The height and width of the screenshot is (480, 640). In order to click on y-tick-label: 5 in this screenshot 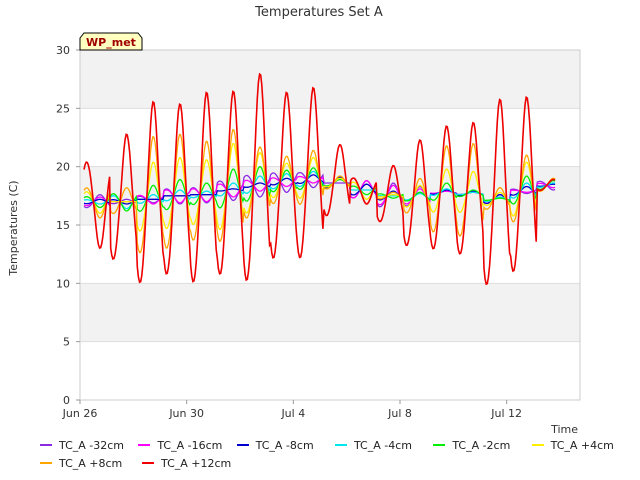, I will do `click(66, 342)`.